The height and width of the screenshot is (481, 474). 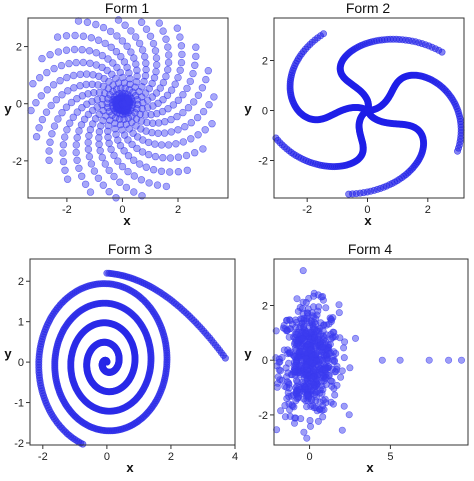 What do you see at coordinates (265, 307) in the screenshot?
I see `y-tick-label: 2` at bounding box center [265, 307].